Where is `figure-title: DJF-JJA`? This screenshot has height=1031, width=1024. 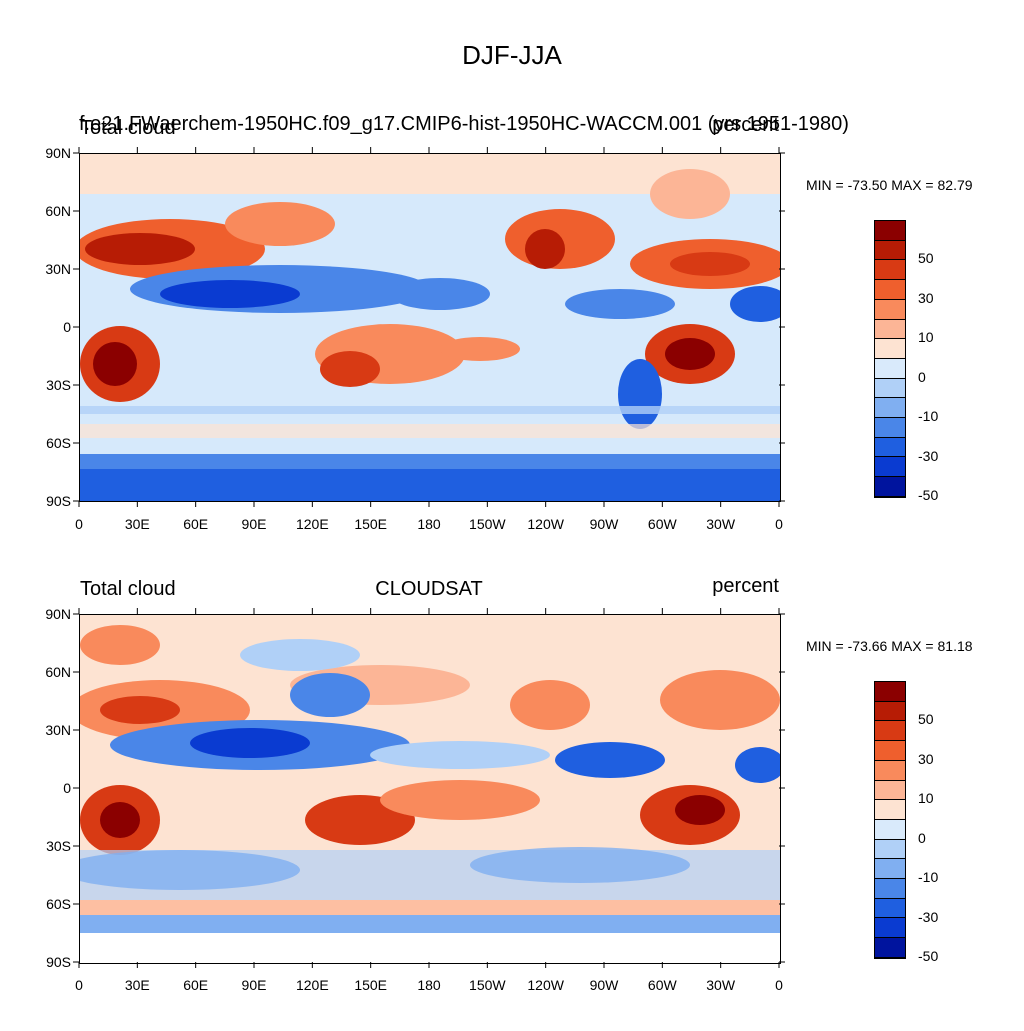 figure-title: DJF-JJA is located at coordinates (512, 55).